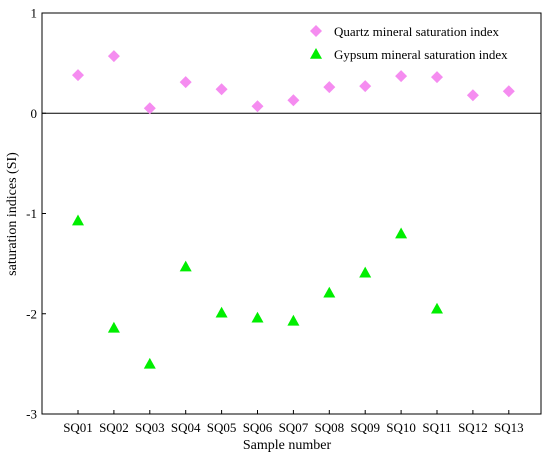  Describe the element at coordinates (401, 427) in the screenshot. I see `x-tick-label: SQ10` at that location.